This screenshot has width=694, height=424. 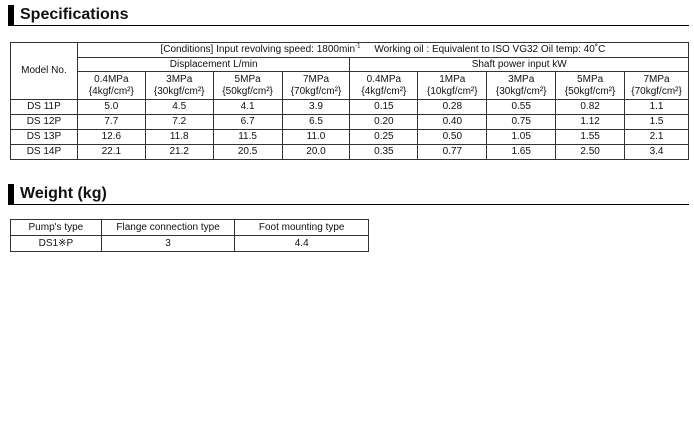 I want to click on power-cell: 0.82, so click(x=590, y=107).